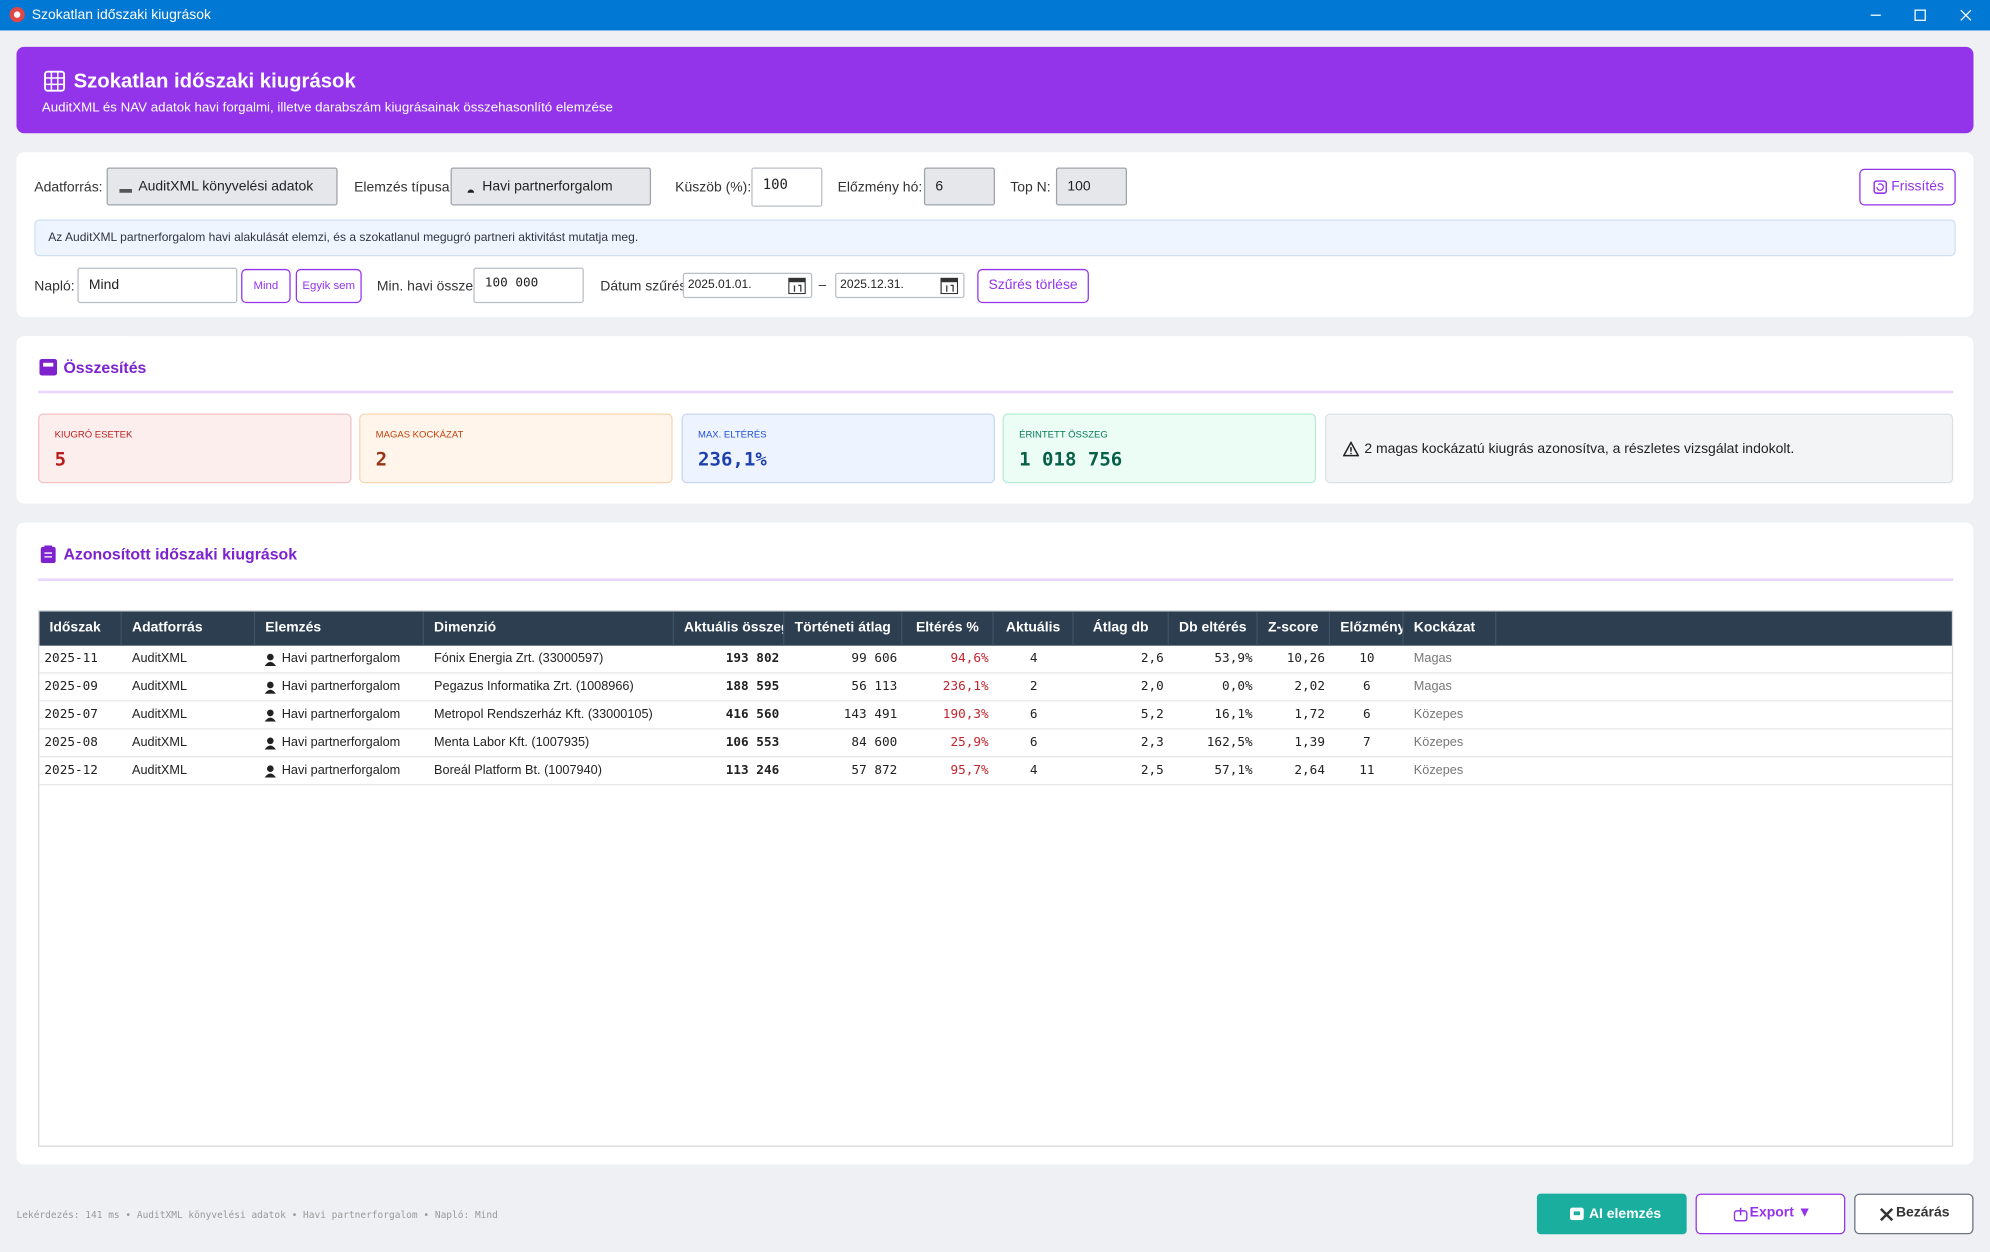  I want to click on maximize-button-graphic, so click(1920, 15).